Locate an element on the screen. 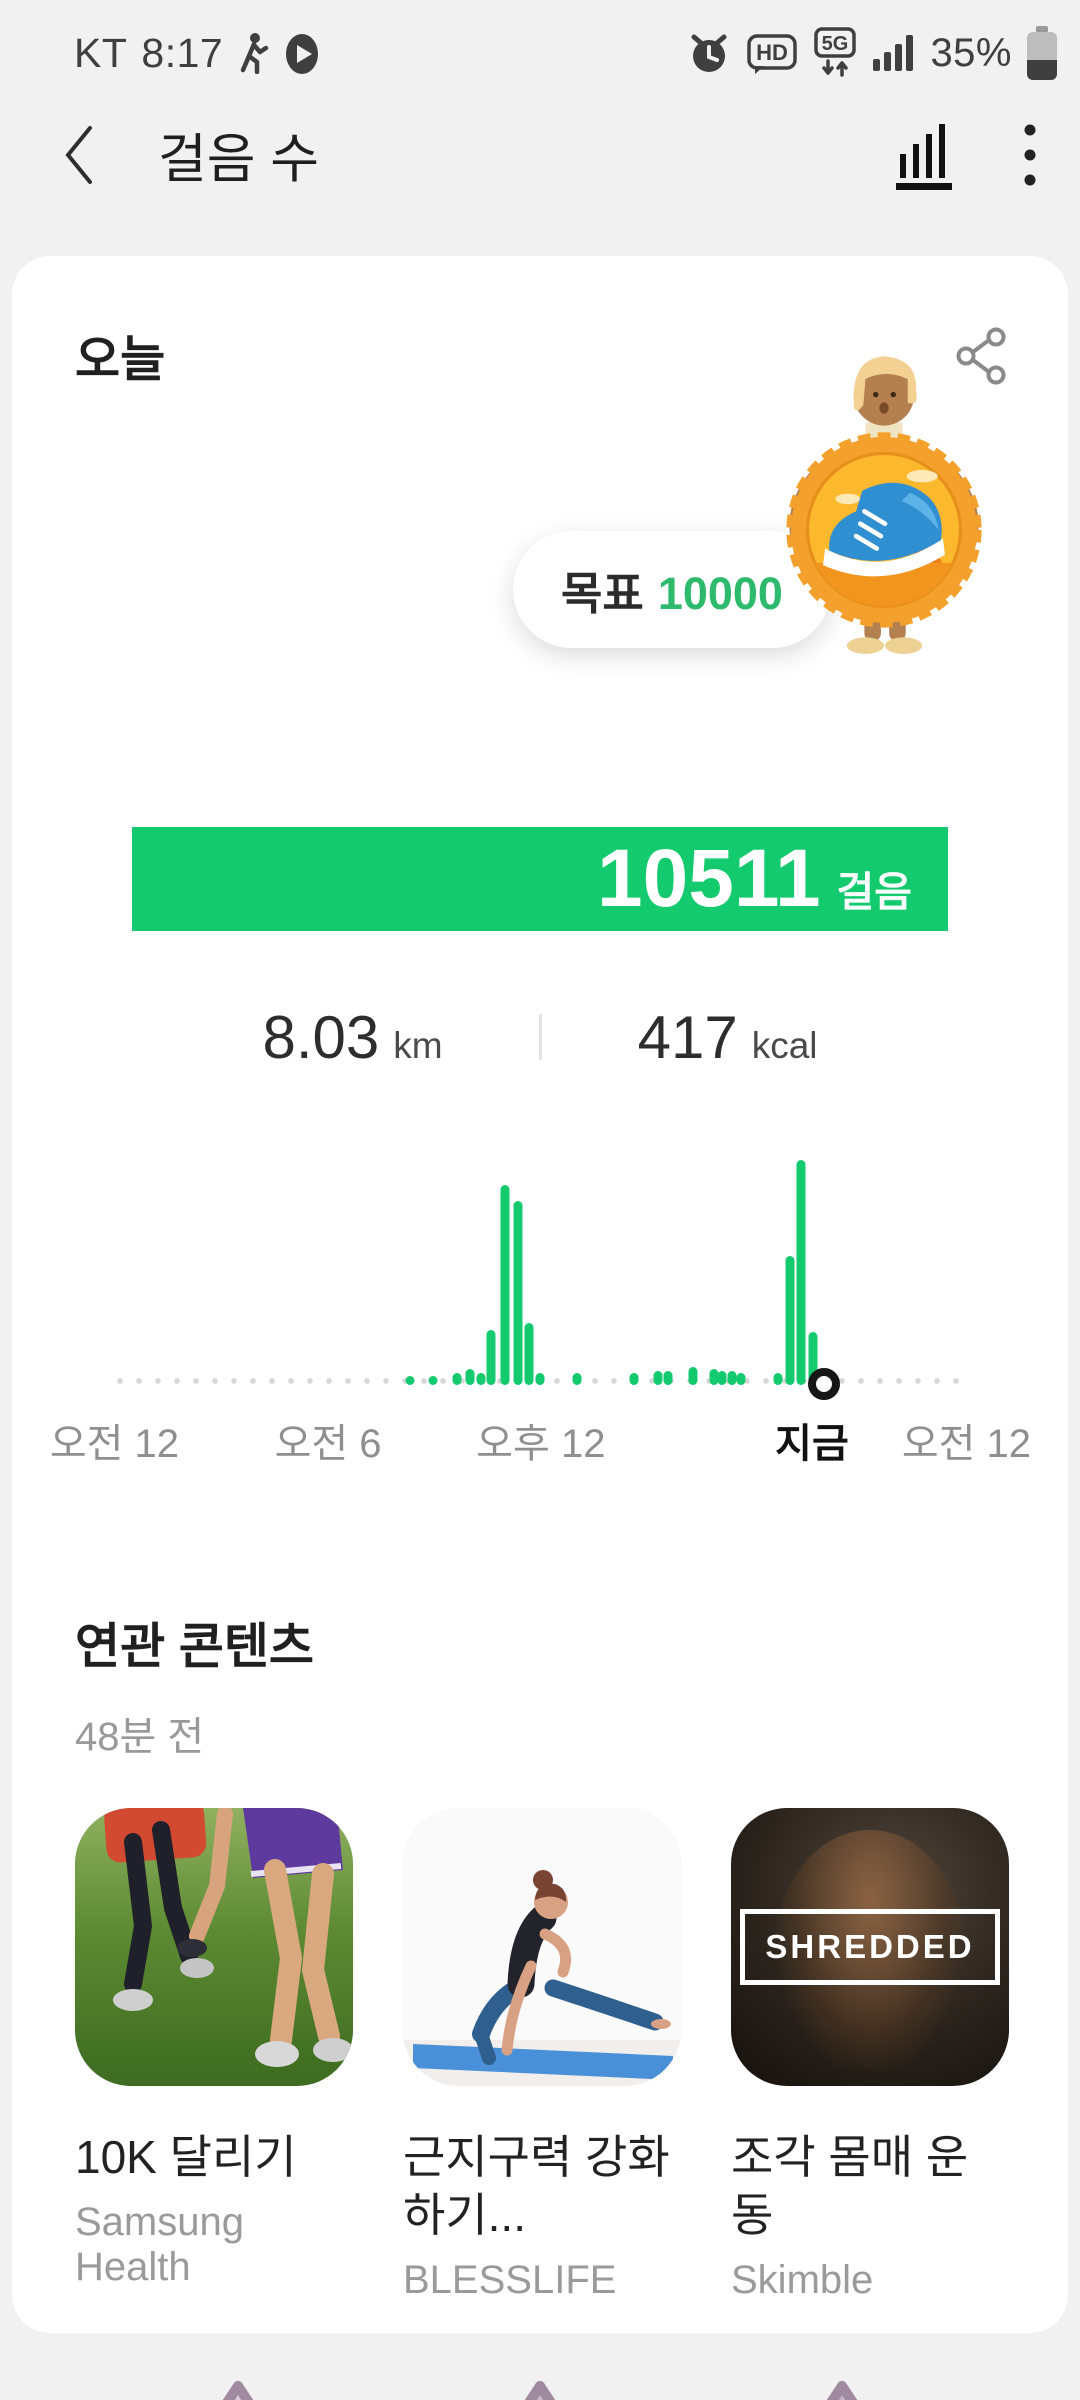 The width and height of the screenshot is (1080, 2400). section-title-today: 오늘 is located at coordinates (120, 360).